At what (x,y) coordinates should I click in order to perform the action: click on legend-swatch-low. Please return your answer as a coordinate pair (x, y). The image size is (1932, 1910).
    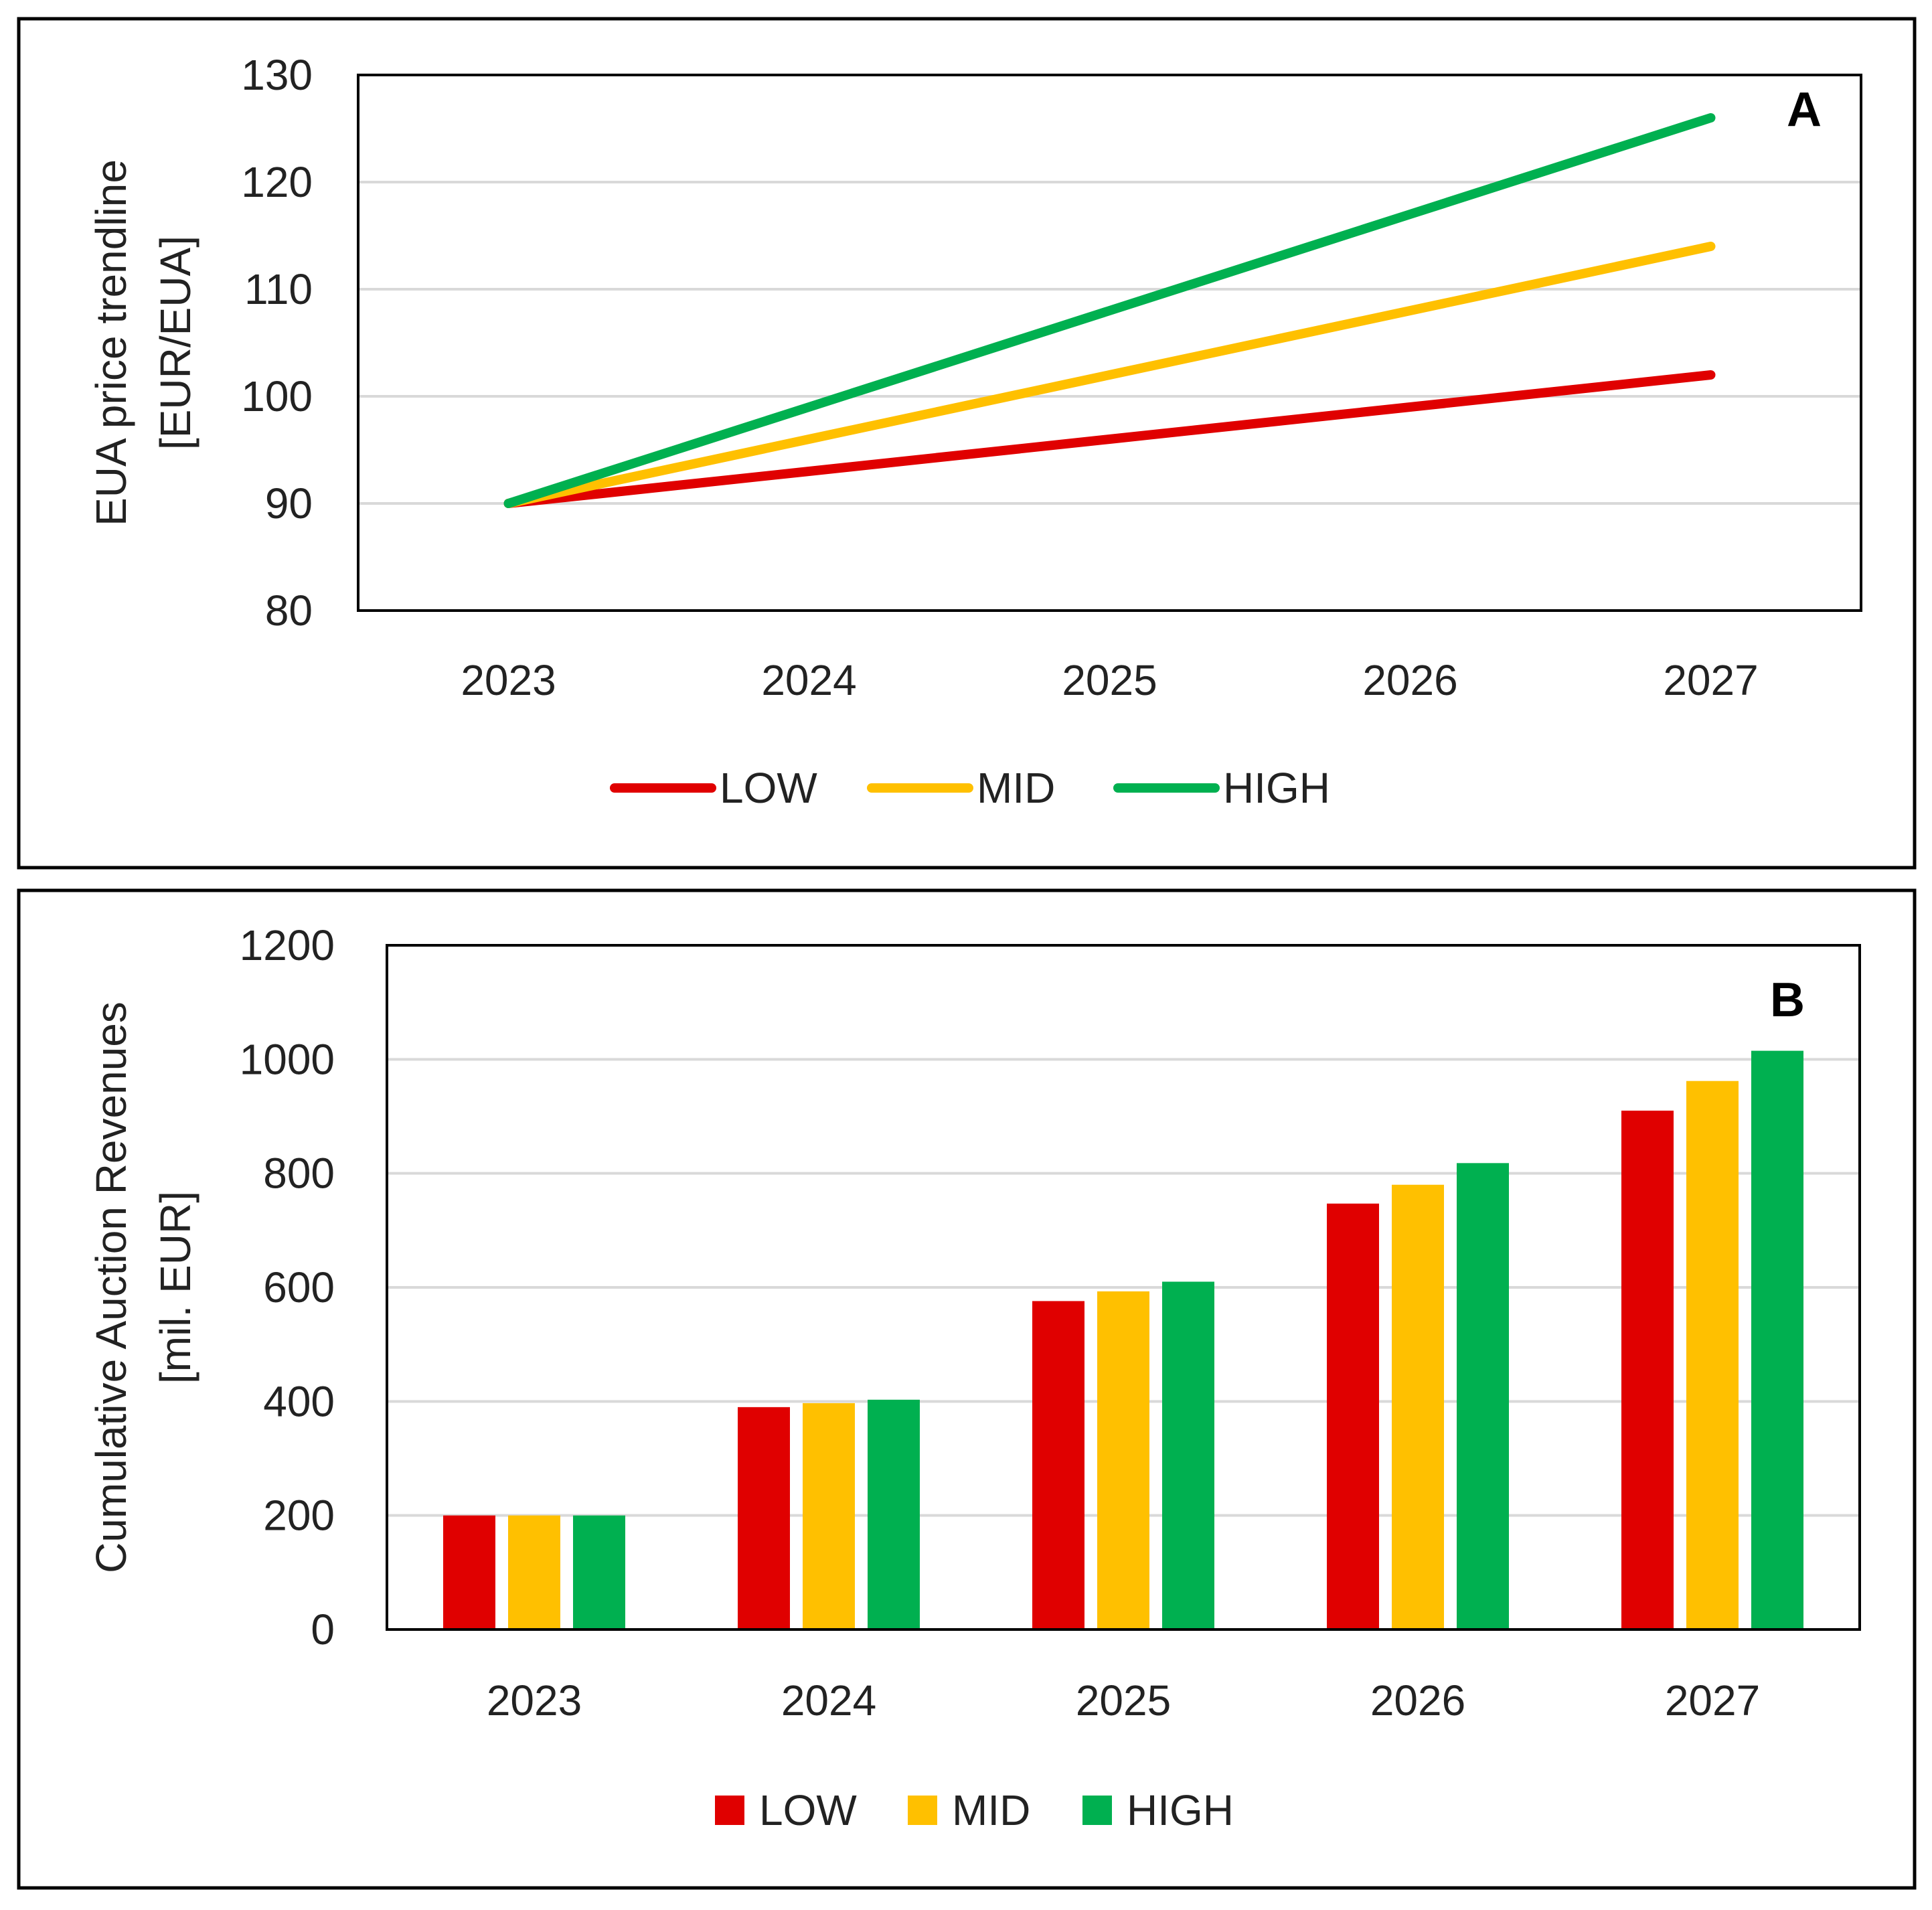
    Looking at the image, I should click on (729, 1810).